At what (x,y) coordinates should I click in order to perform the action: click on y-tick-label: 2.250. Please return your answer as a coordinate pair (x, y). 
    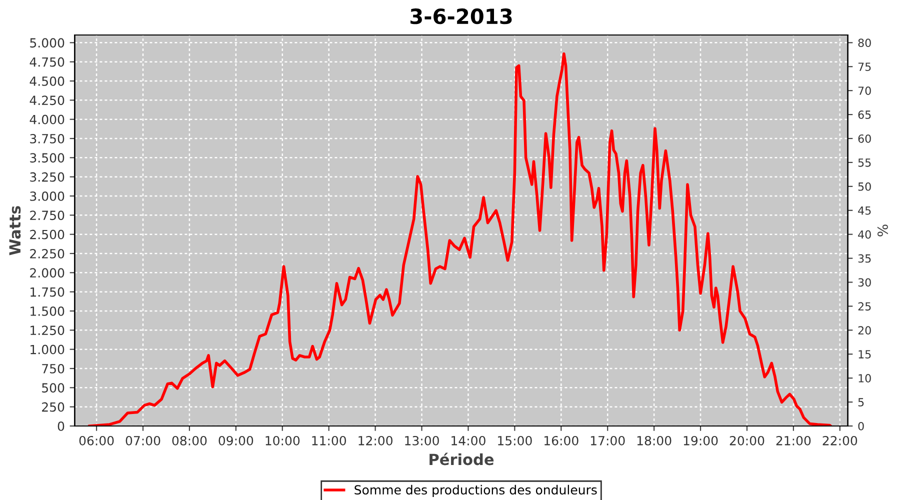
    Looking at the image, I should click on (47, 253).